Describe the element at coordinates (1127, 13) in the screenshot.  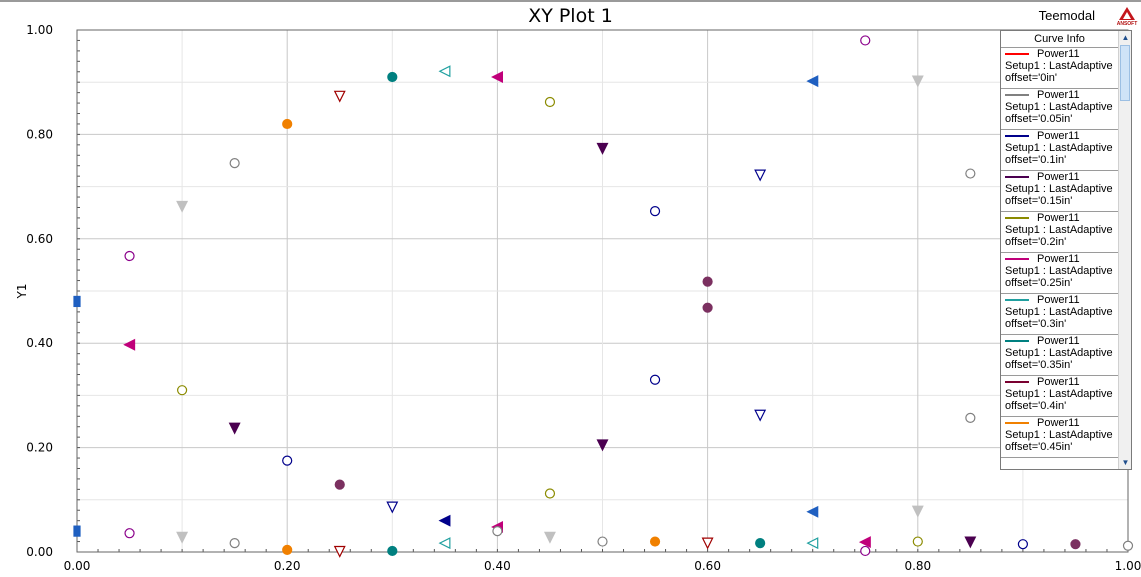
I see `ansoft-logo-icon` at that location.